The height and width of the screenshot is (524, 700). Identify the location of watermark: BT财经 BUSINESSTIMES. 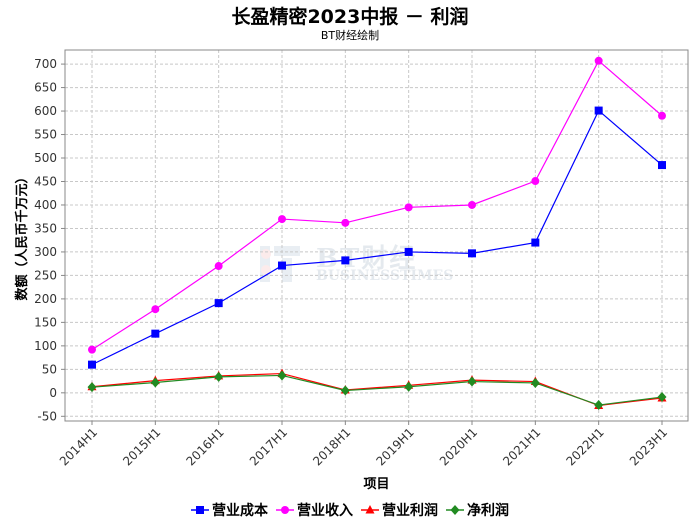
(363, 265).